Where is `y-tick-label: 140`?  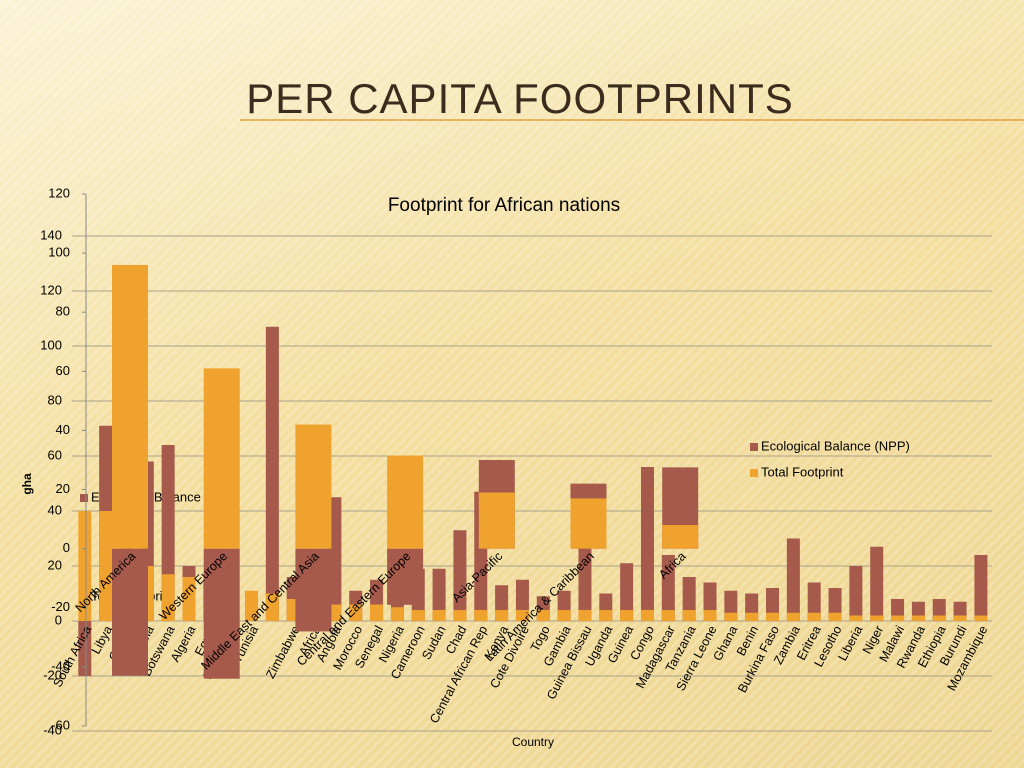
y-tick-label: 140 is located at coordinates (51, 234).